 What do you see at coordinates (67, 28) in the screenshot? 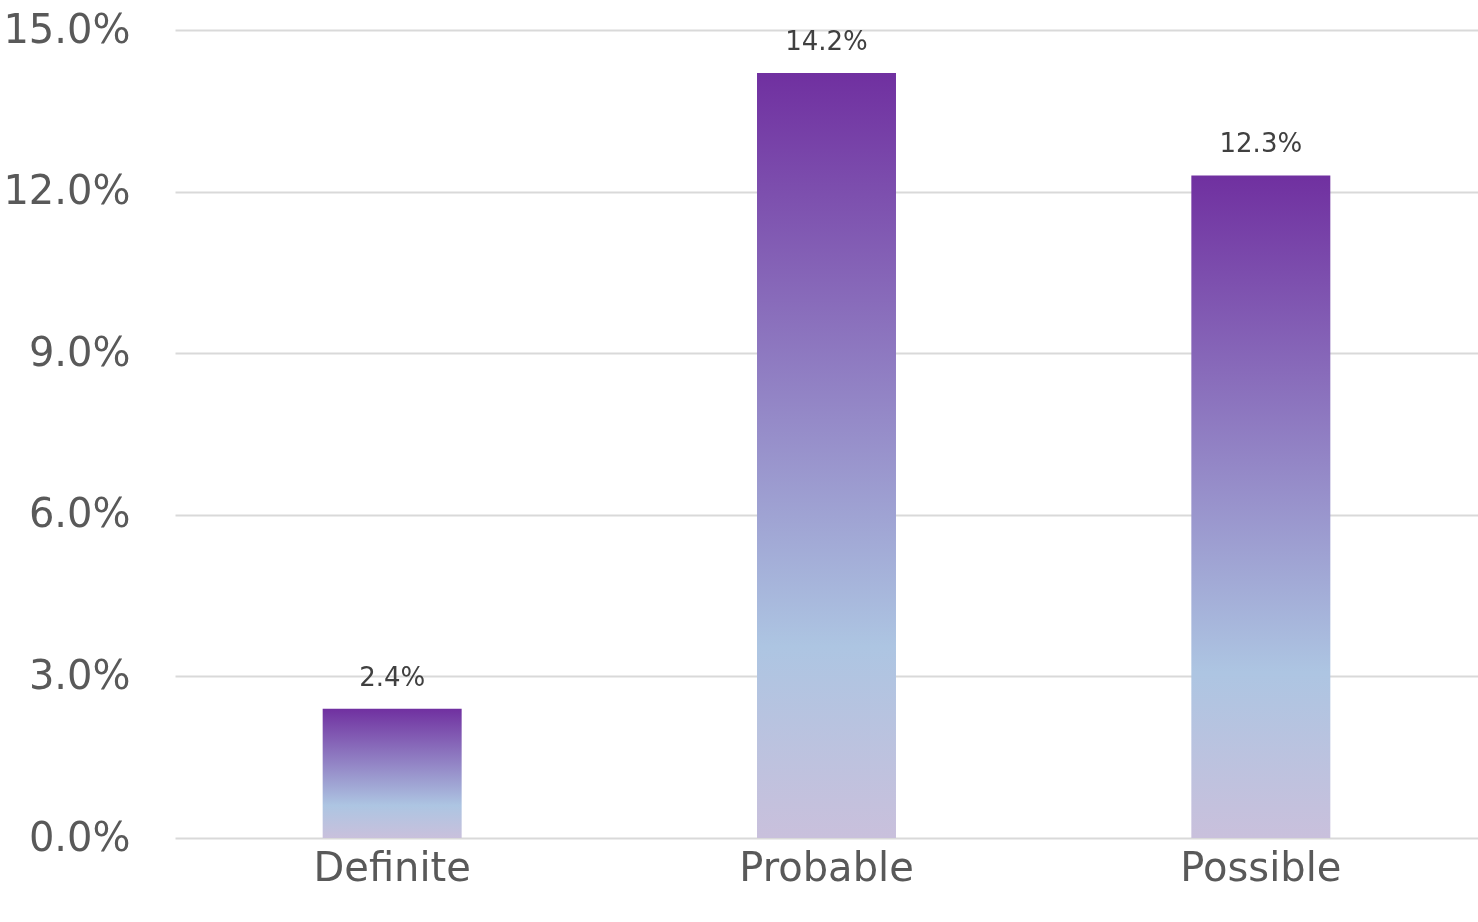
I see `y-tick-label: 15.0%` at bounding box center [67, 28].